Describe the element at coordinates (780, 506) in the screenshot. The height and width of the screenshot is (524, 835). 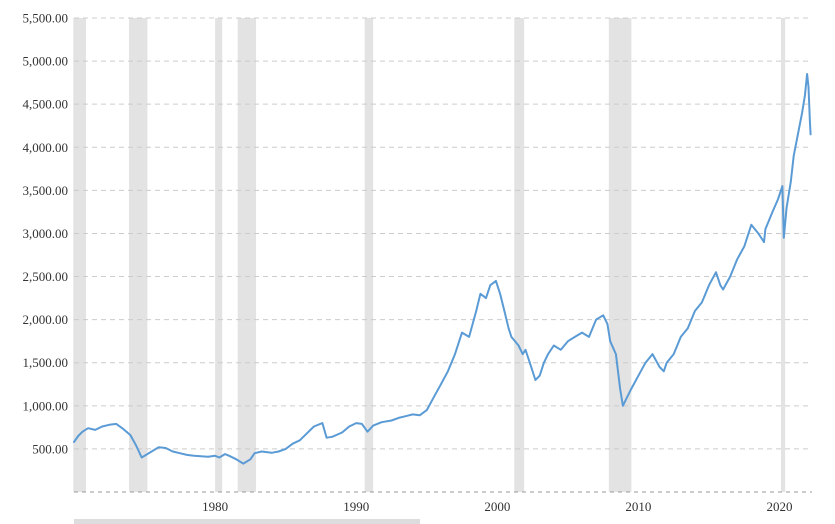
I see `x-tick-label: 2020` at that location.